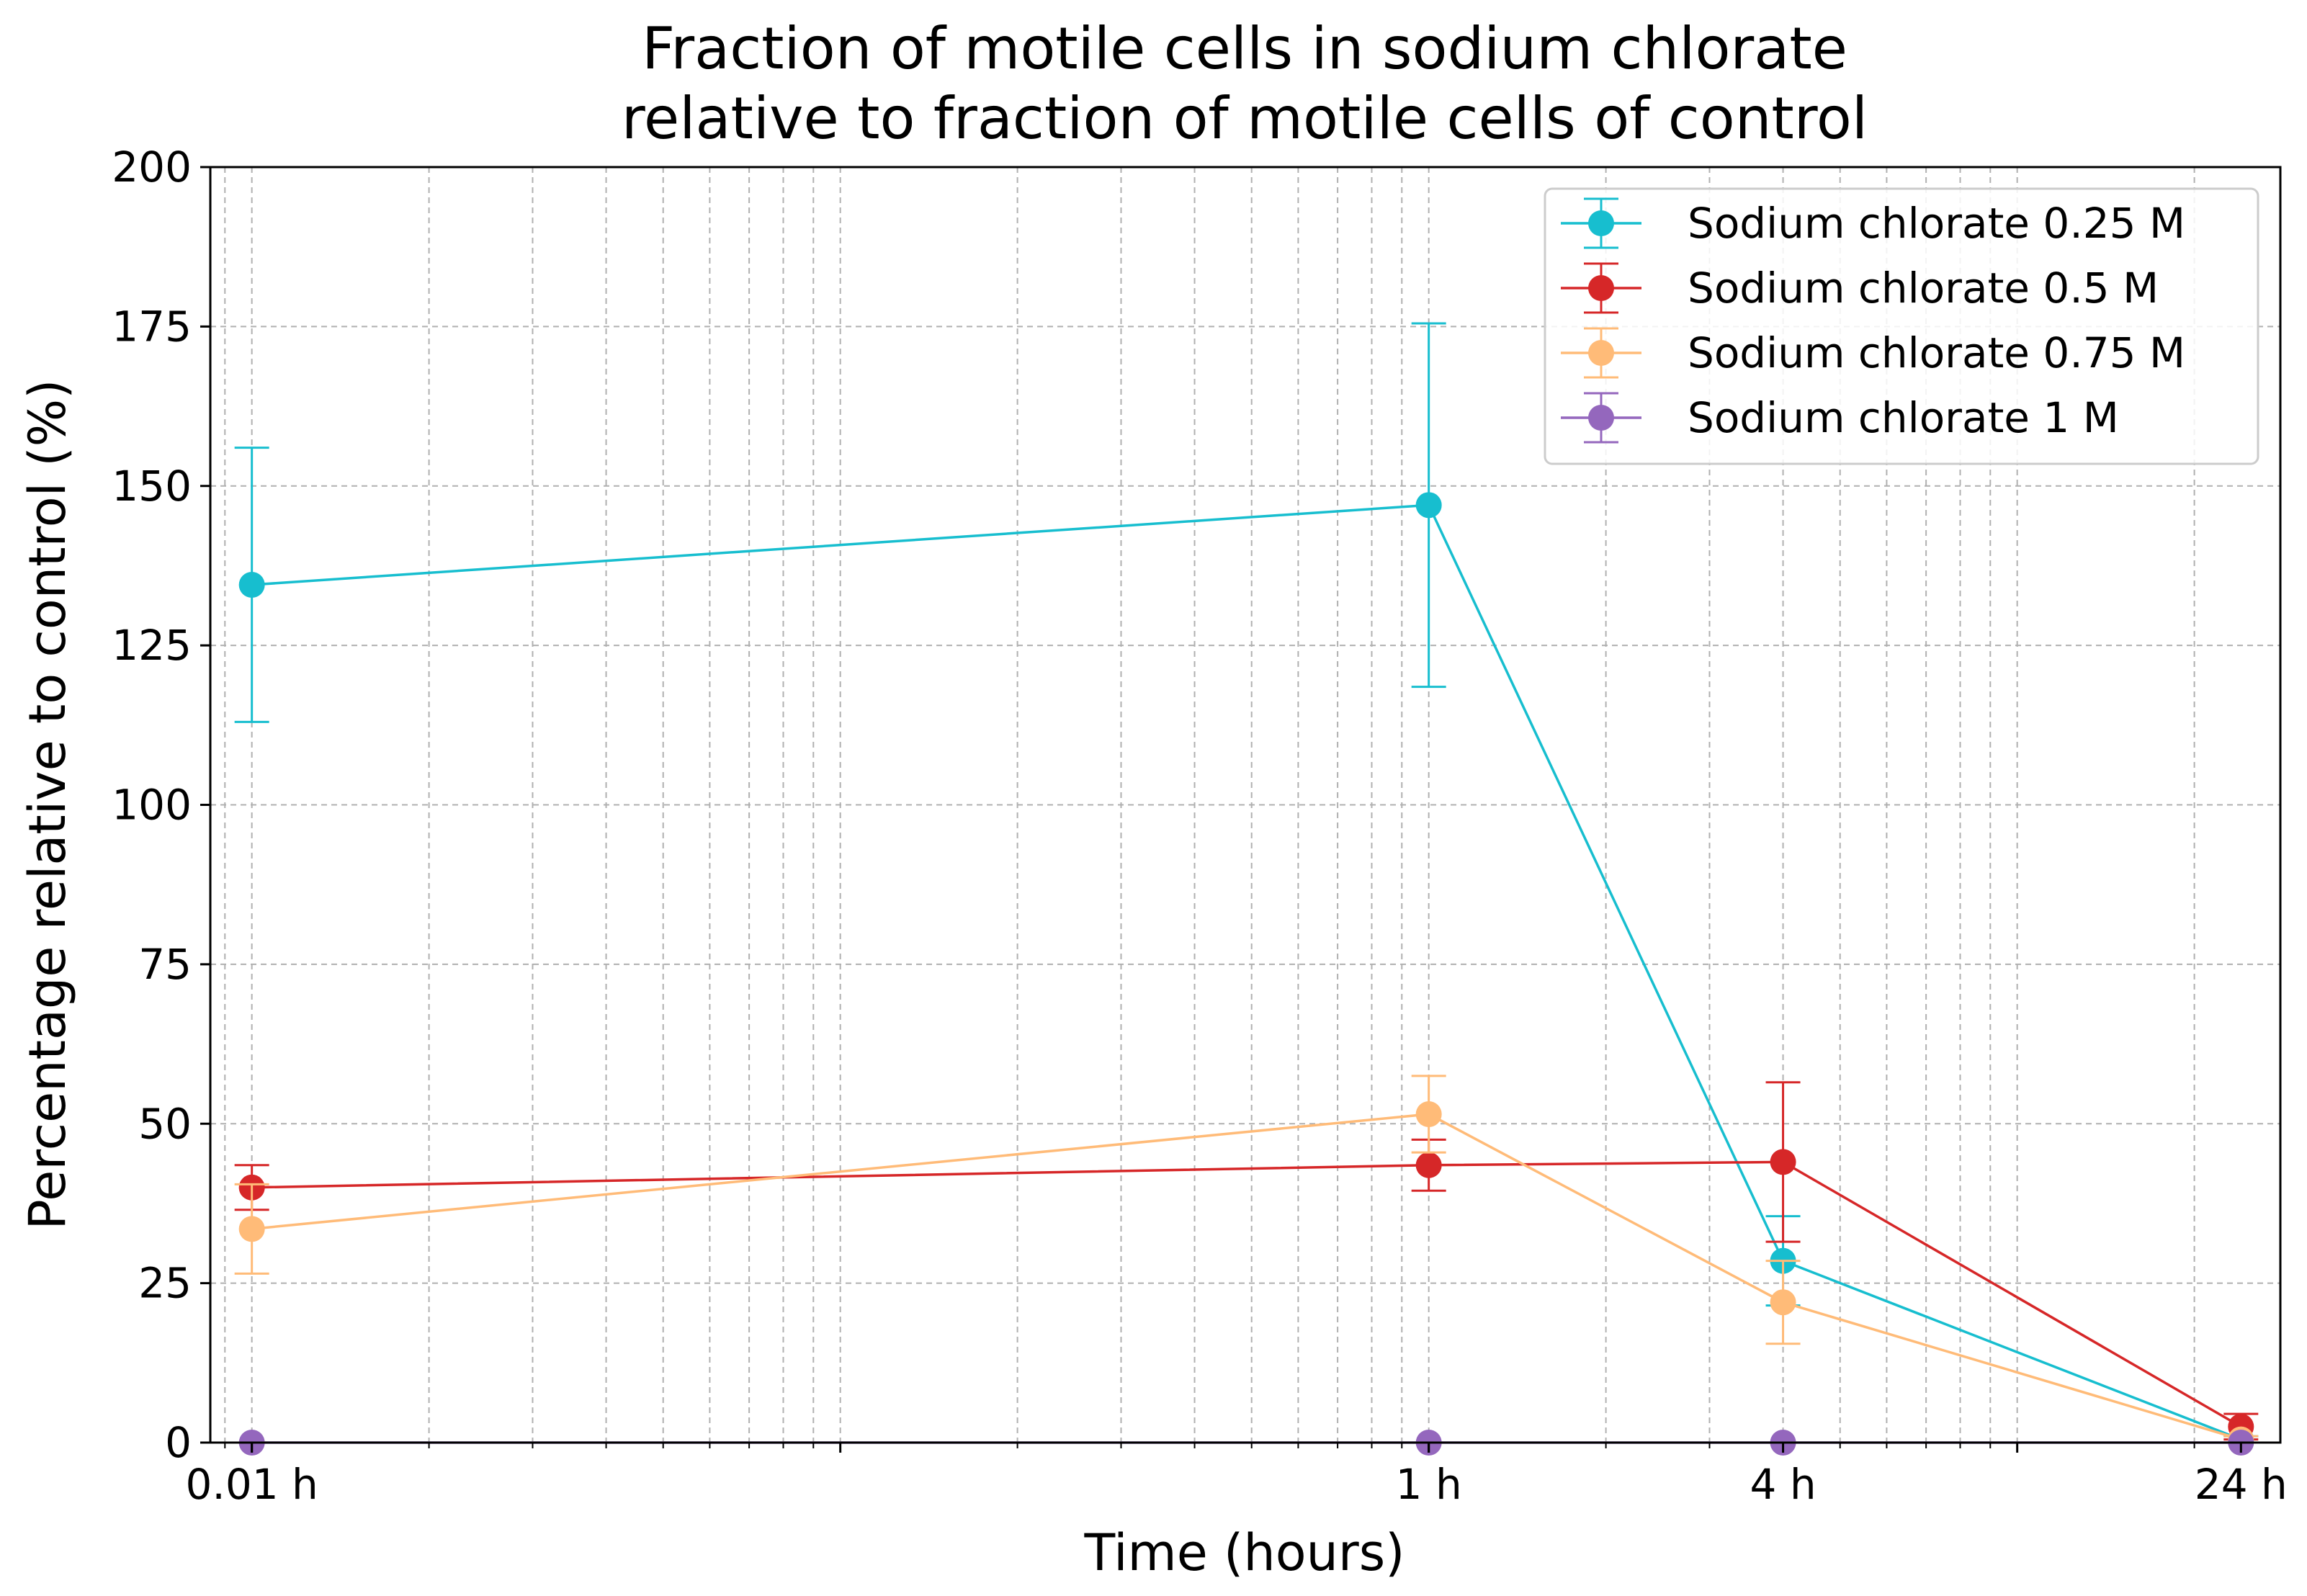 The width and height of the screenshot is (2307, 1596). Describe the element at coordinates (1936, 224) in the screenshot. I see `legend-label: Sodium chlorate 0.25 M` at that location.